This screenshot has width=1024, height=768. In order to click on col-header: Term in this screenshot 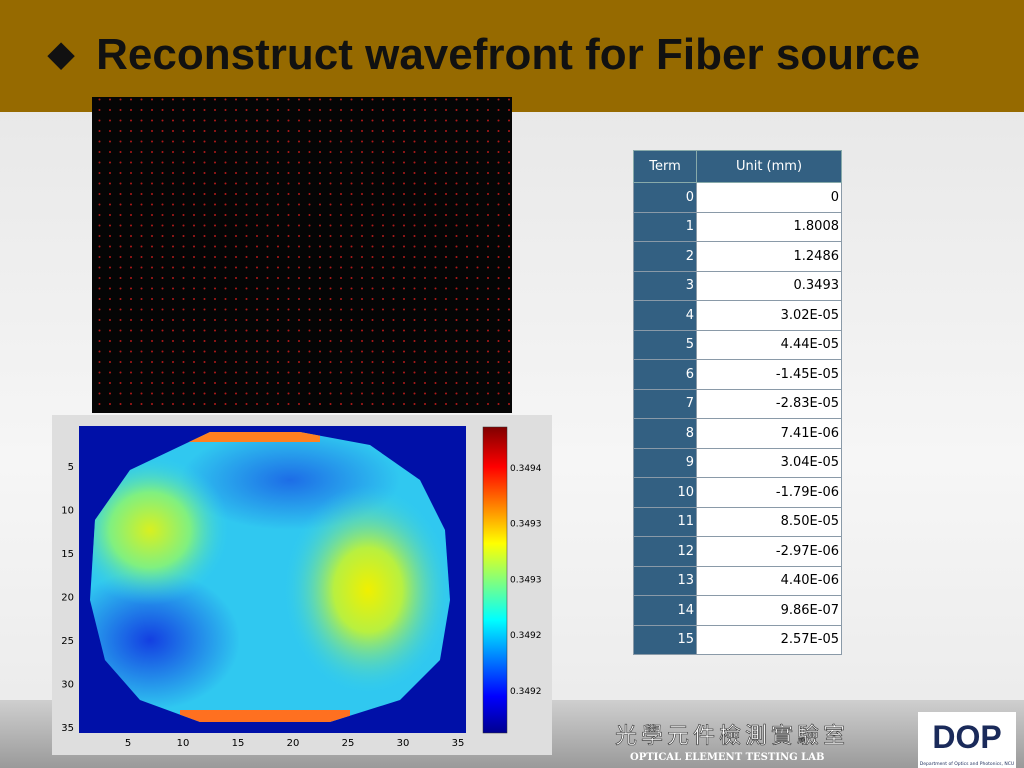, I will do `click(665, 166)`.